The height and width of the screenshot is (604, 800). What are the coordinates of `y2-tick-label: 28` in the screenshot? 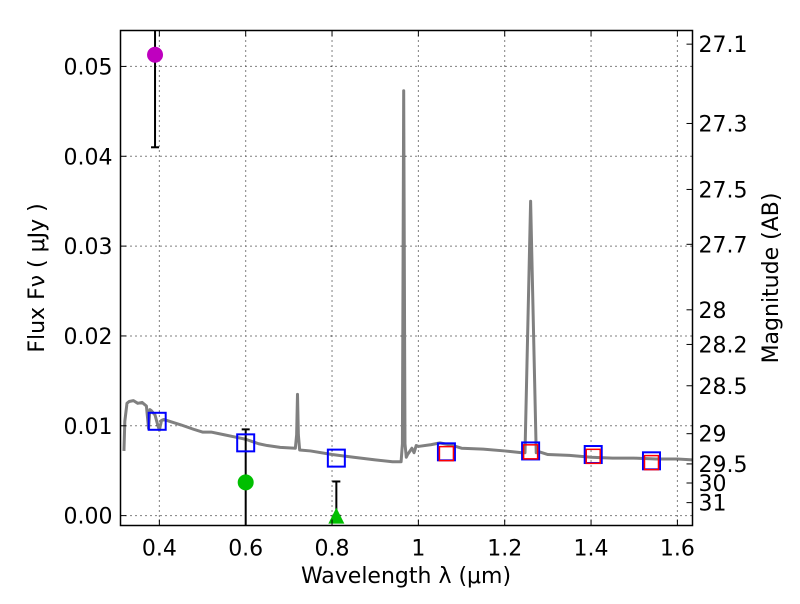 It's located at (713, 311).